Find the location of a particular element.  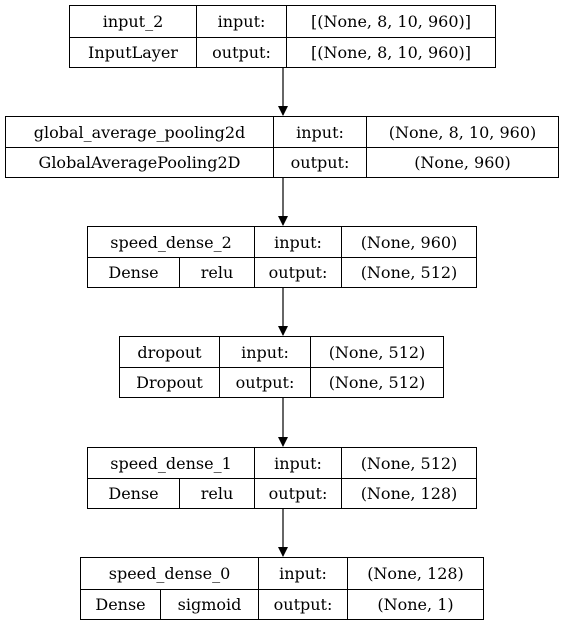

layer-top-row: speed_dense_1 input: (None, 512) is located at coordinates (282, 463).